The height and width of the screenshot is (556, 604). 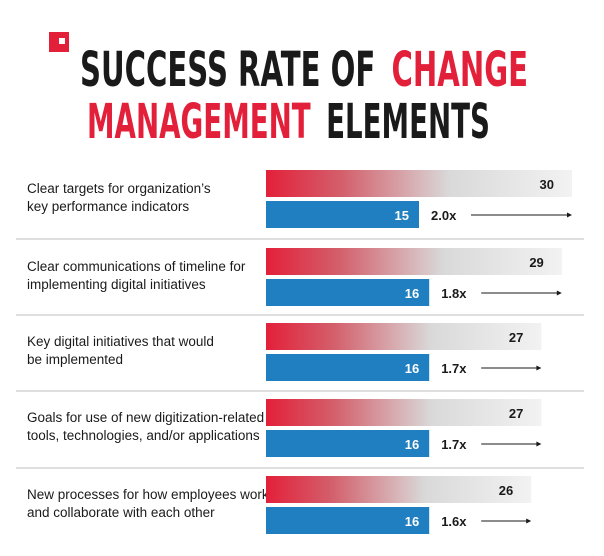 What do you see at coordinates (506, 490) in the screenshot?
I see `data-label-red: 26` at bounding box center [506, 490].